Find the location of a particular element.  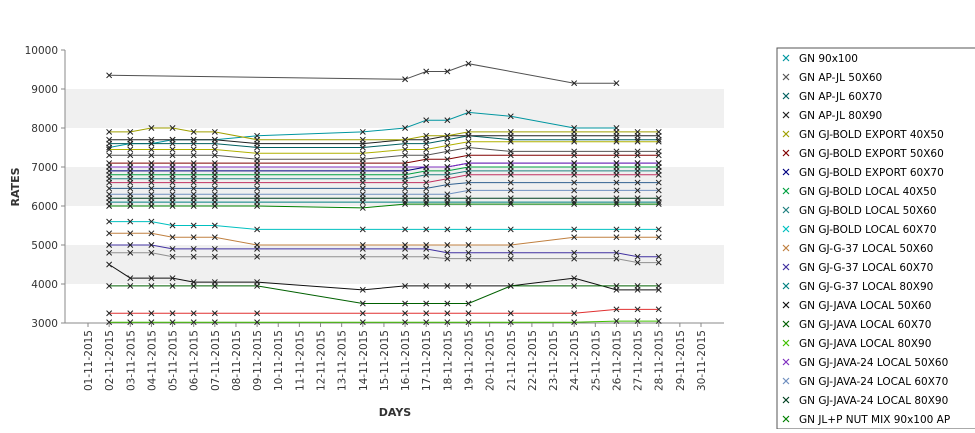

x-tick-label: 28-11-2015 is located at coordinates (660, 360).